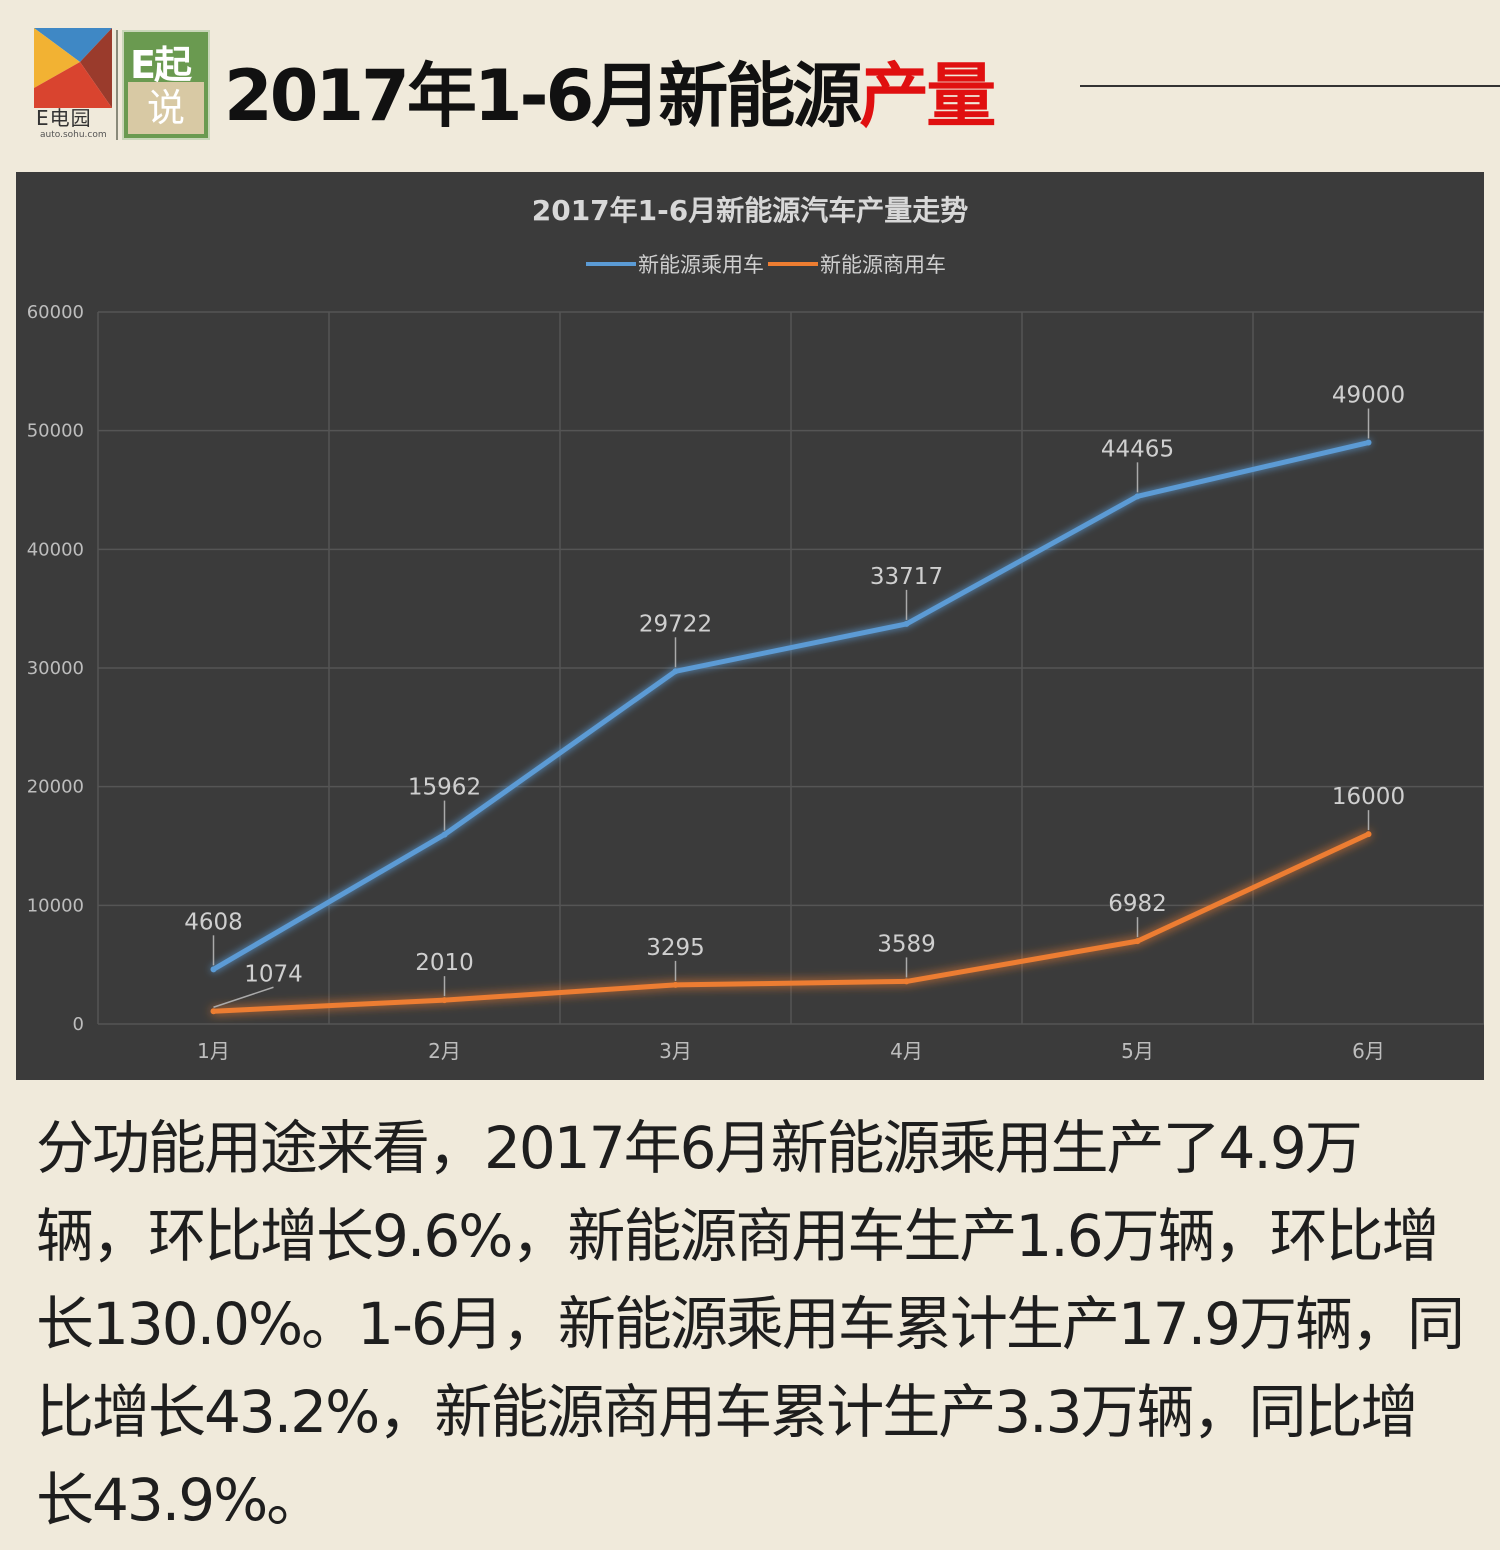 The width and height of the screenshot is (1500, 1550). I want to click on y-axis: 0 10000 20000 30000 40000 50000 60000, so click(55, 668).